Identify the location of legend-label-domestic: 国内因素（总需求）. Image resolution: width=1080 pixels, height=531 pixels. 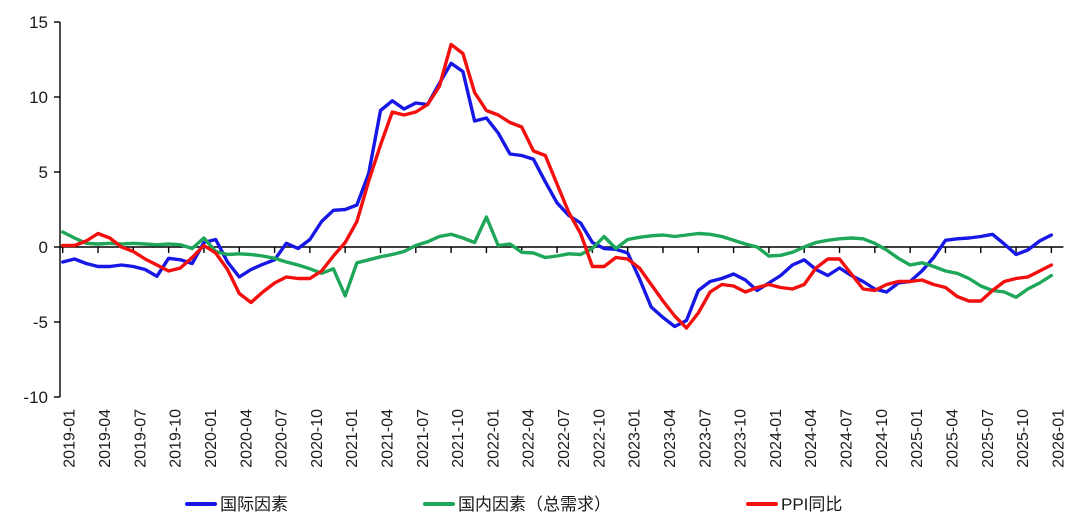
(534, 504).